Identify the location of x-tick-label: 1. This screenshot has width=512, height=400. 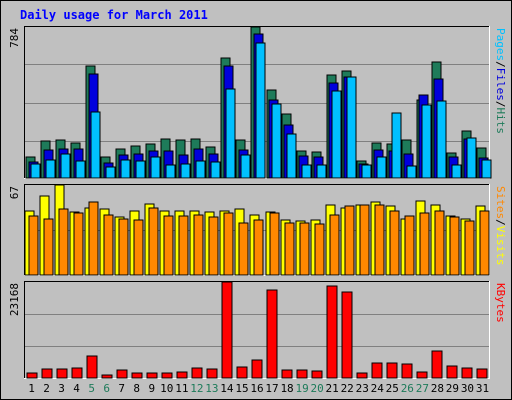
(31, 388).